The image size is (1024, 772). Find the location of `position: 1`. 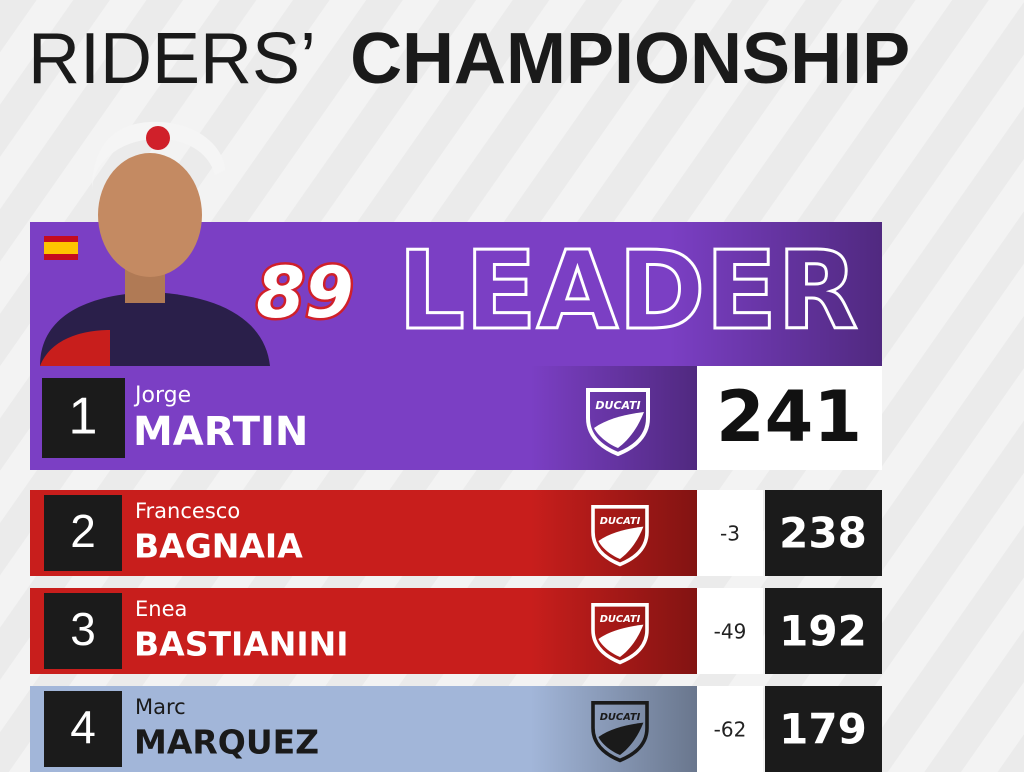

position: 1 is located at coordinates (83, 417).